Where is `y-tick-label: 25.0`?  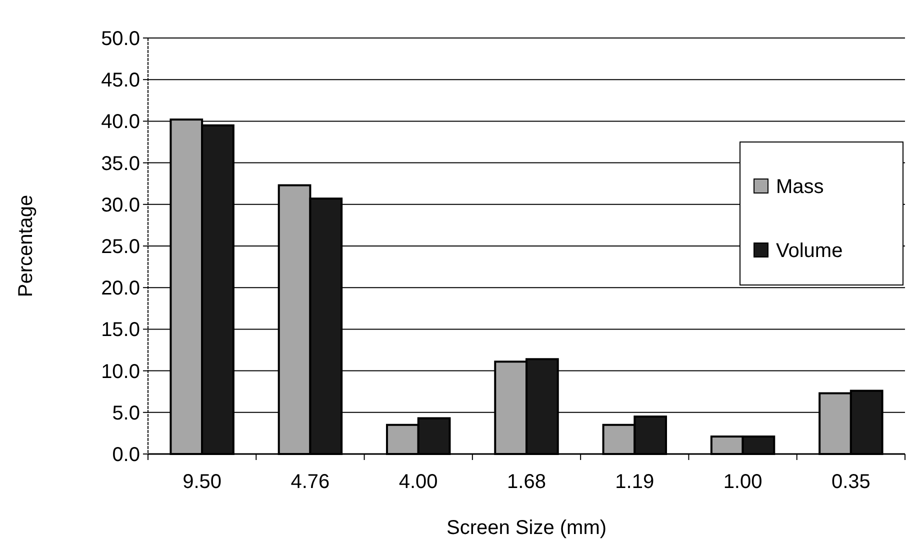 y-tick-label: 25.0 is located at coordinates (120, 247).